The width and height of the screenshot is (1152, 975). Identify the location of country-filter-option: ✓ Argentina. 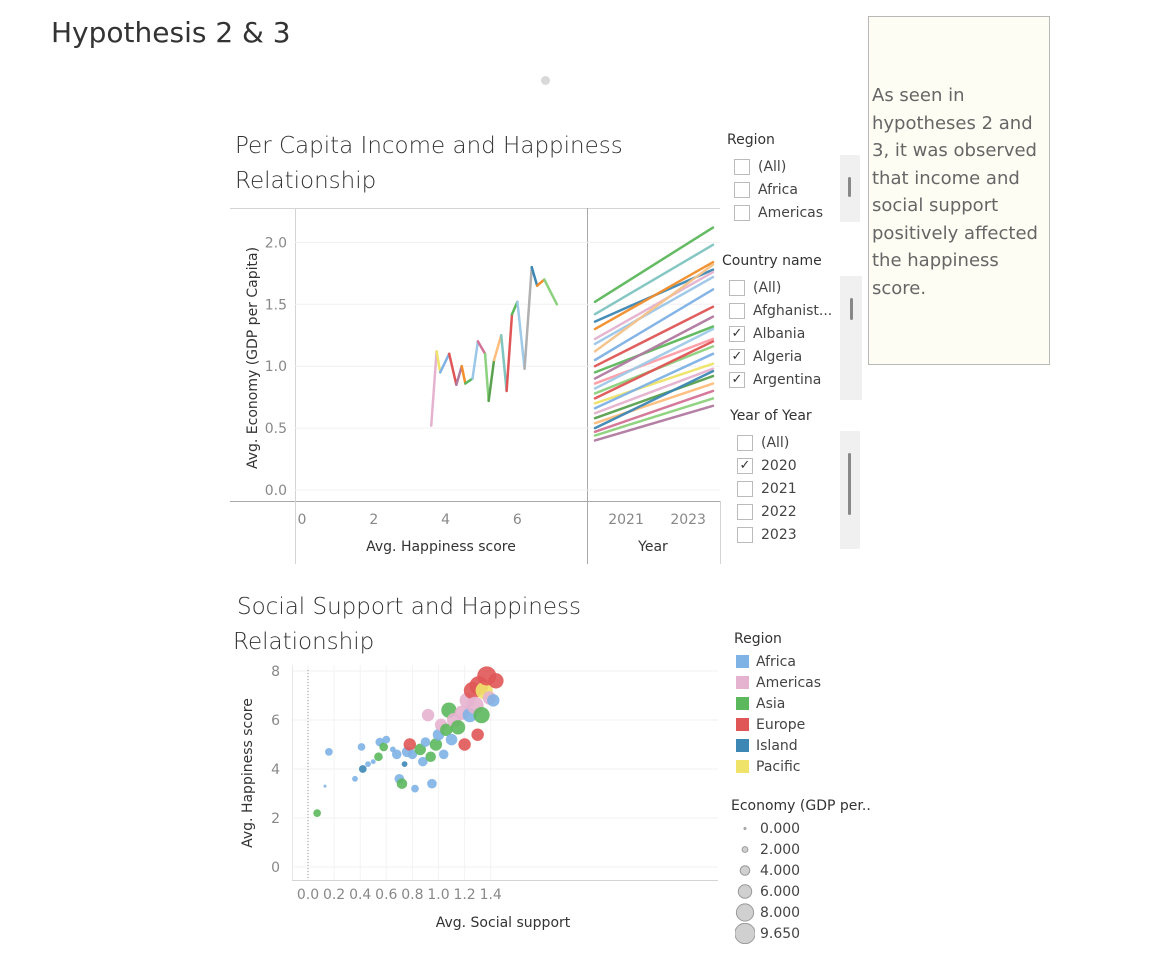
(780, 379).